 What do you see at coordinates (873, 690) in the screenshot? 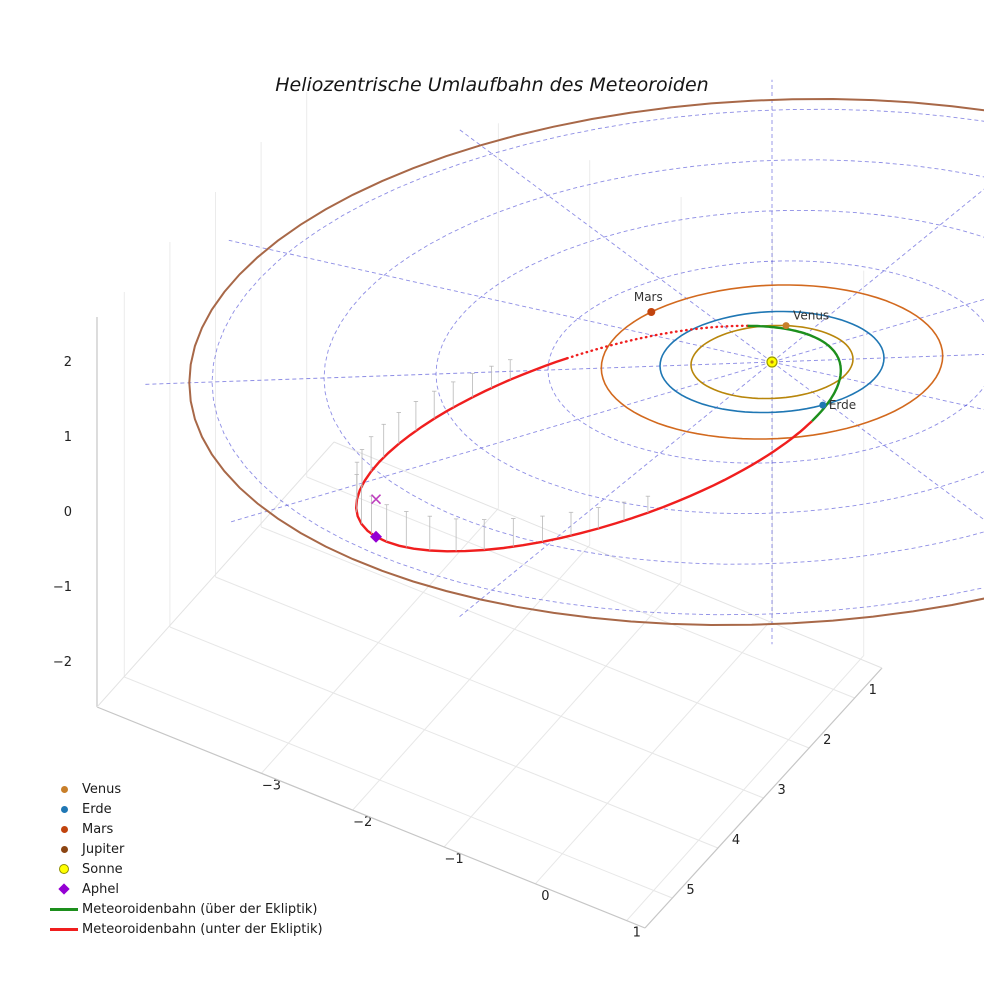
I see `y-tick-label: 1` at bounding box center [873, 690].